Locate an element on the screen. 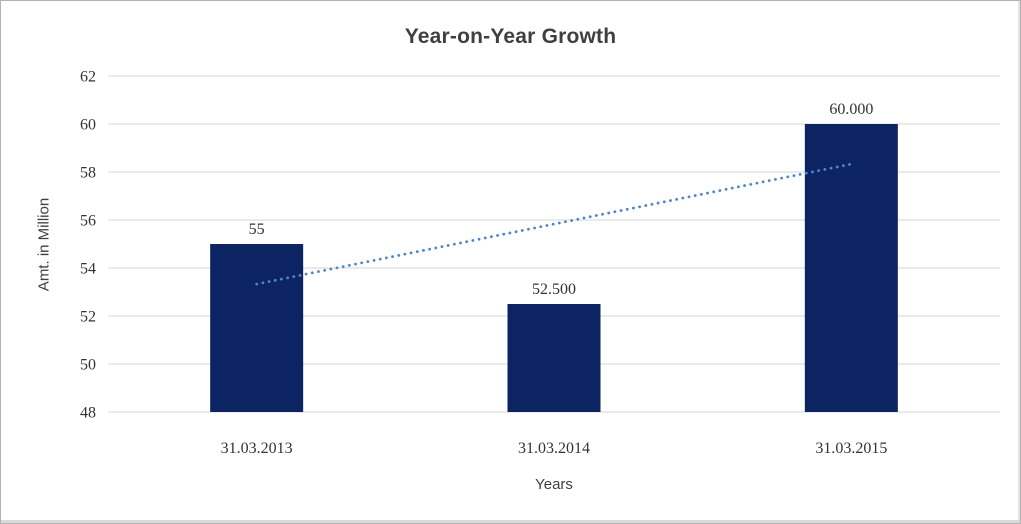  y-tick-label: 62 is located at coordinates (88, 77).